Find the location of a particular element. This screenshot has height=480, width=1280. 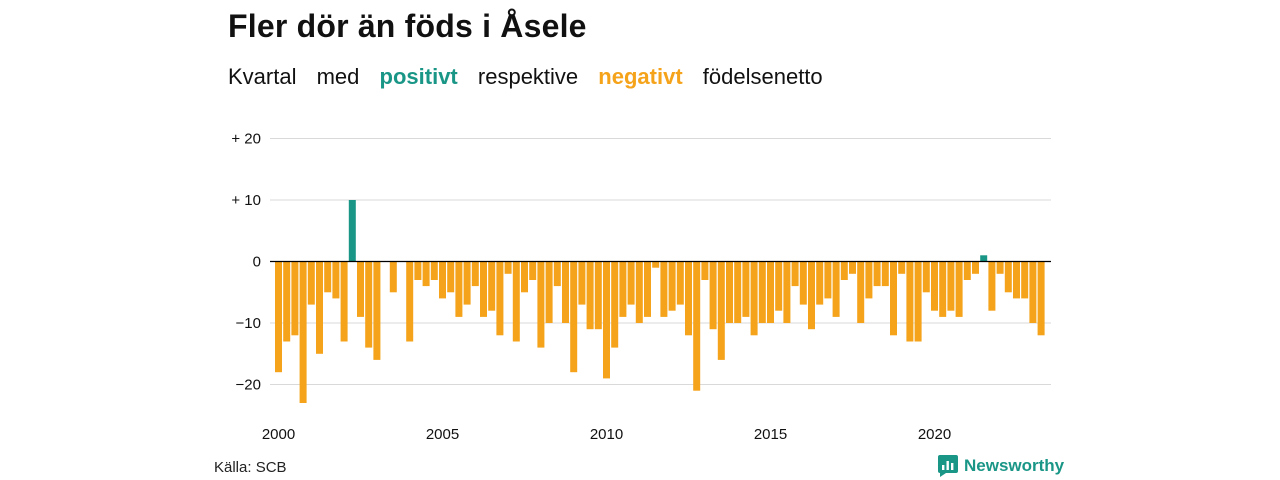

subtitle-word: med is located at coordinates (338, 76).